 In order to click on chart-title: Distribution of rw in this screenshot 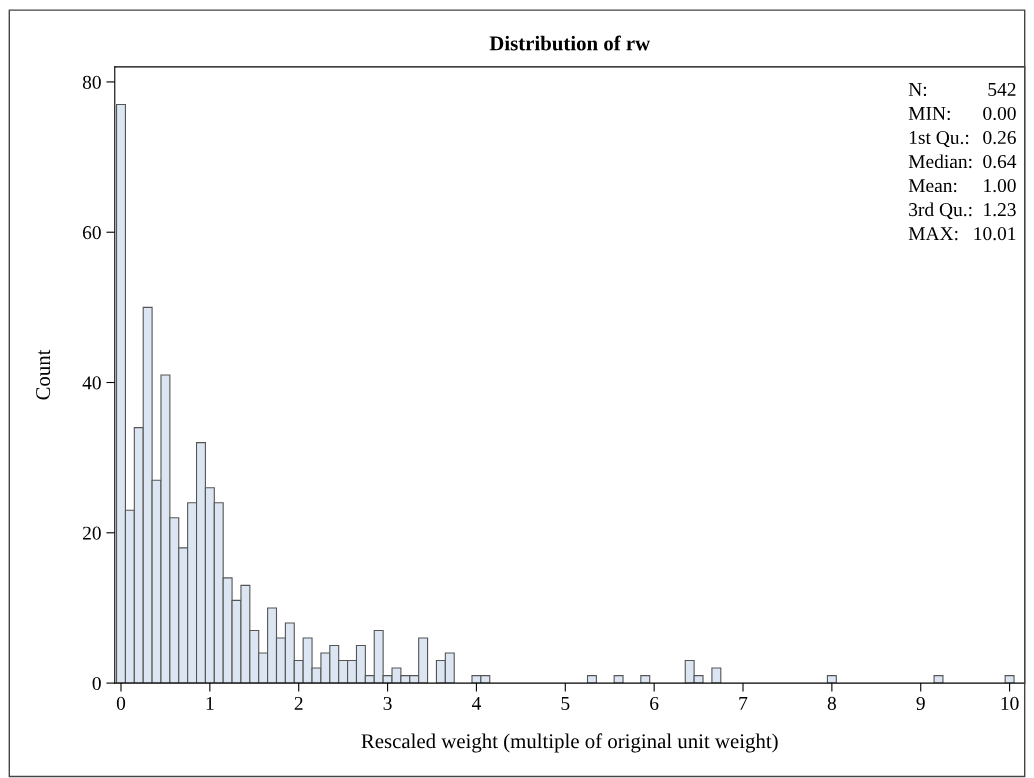, I will do `click(570, 43)`.